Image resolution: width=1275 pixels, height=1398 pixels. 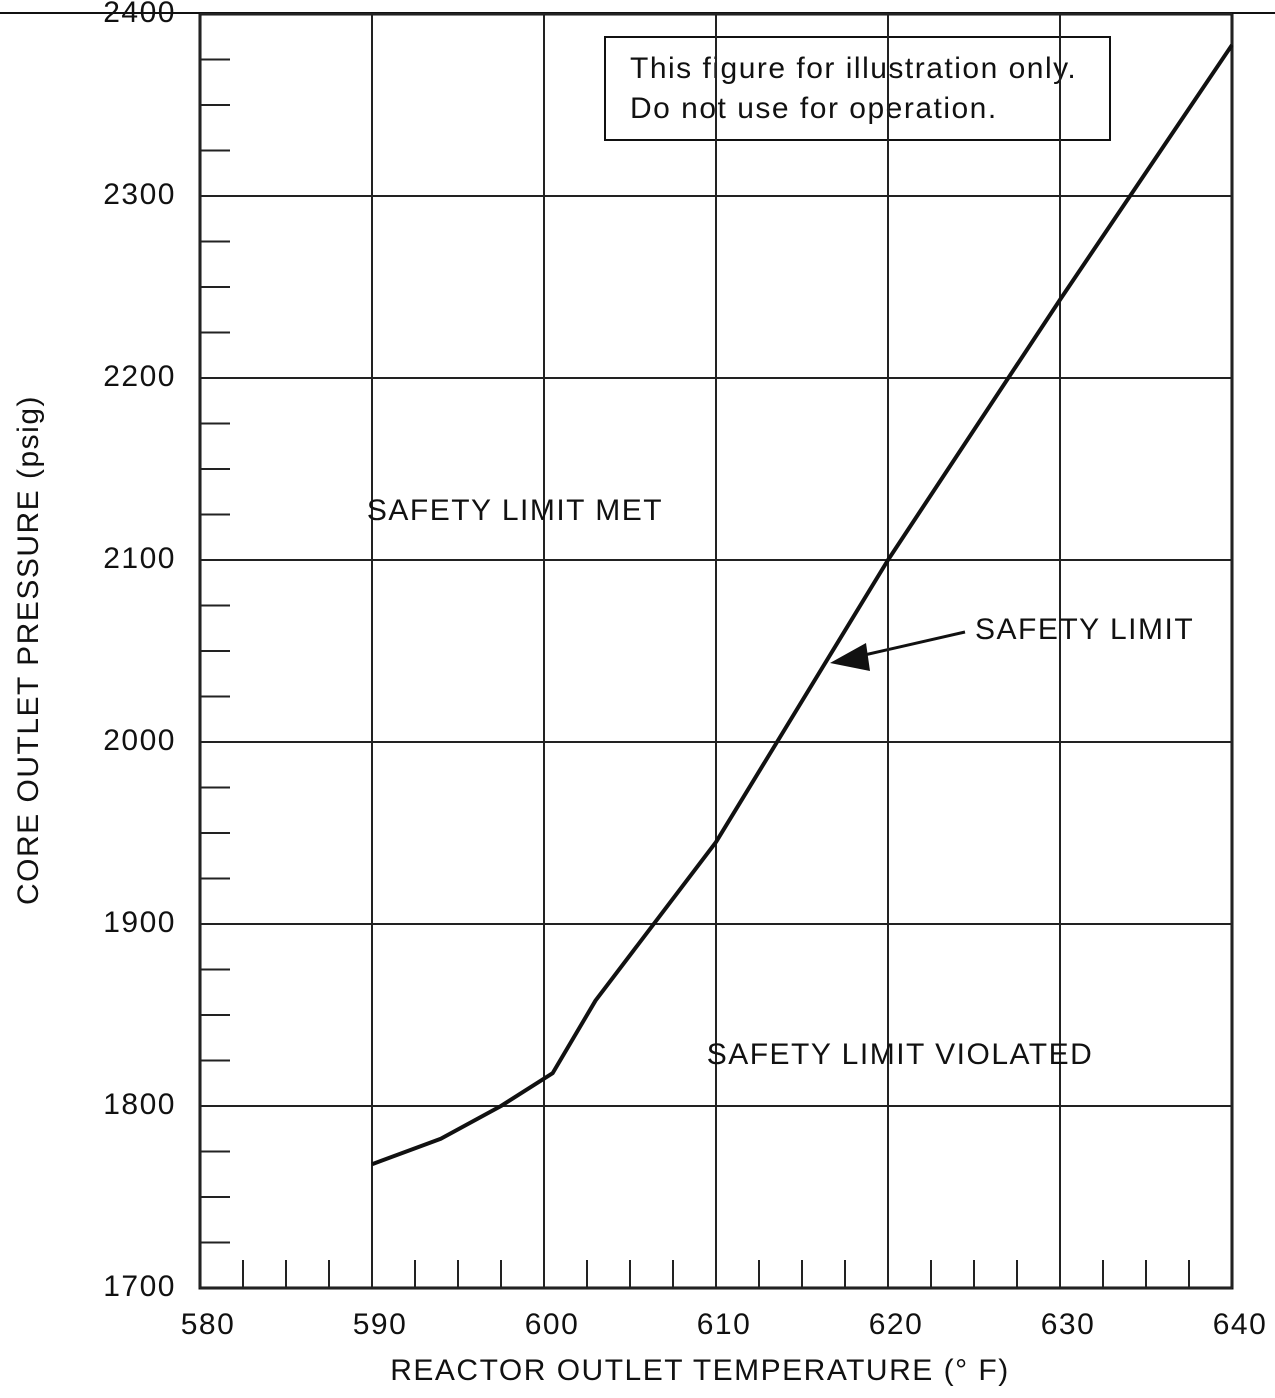 What do you see at coordinates (912, 644) in the screenshot?
I see `arrow-shaft` at bounding box center [912, 644].